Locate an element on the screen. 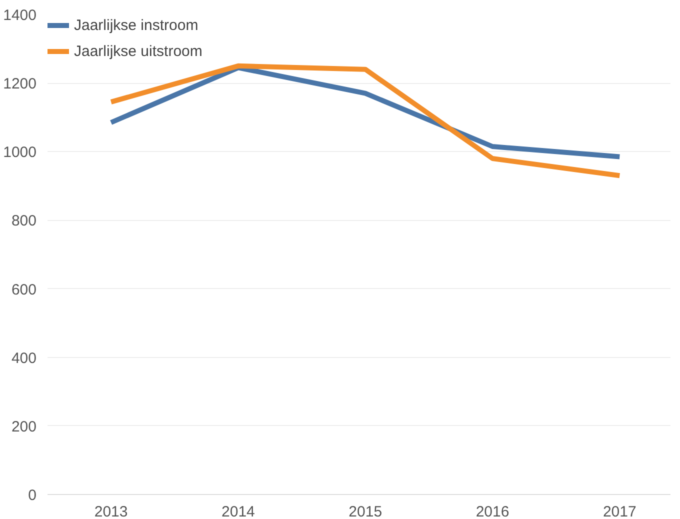  y-tick-label: 400 is located at coordinates (24, 358).